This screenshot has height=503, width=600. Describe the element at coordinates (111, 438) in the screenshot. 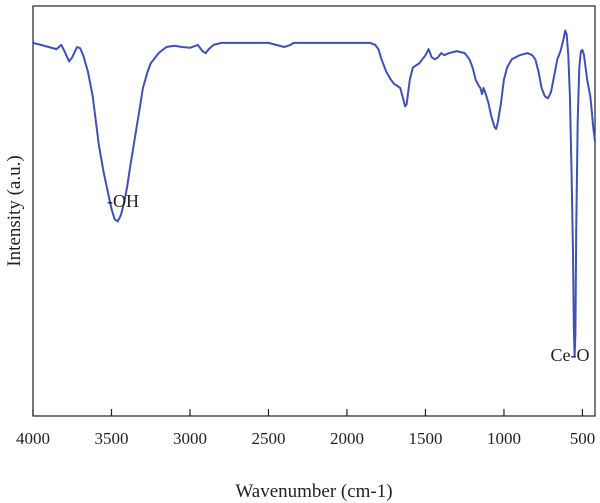

I see `x-tick-label-3500: 3500` at that location.